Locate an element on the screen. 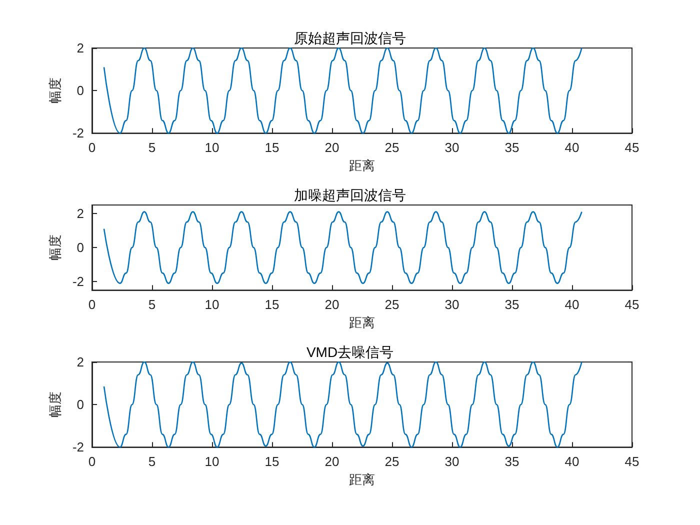  chart-title: 原始超声回波信号 is located at coordinates (350, 38).